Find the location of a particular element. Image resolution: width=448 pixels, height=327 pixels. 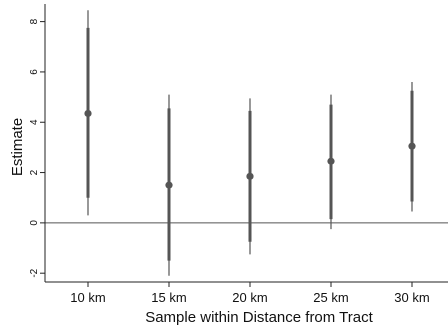

y-tick-label: 8 is located at coordinates (34, 21).